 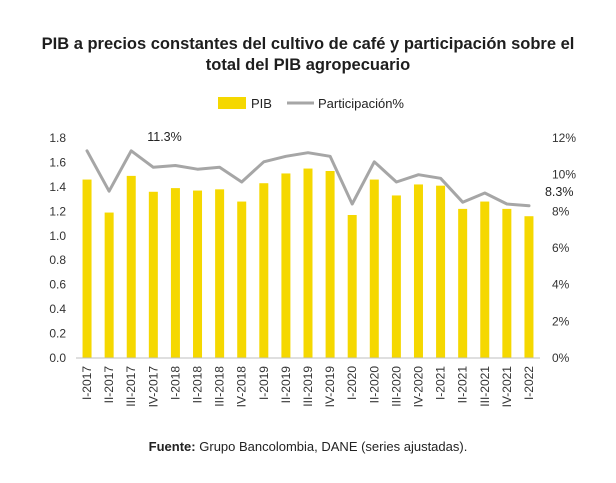 I want to click on y-left-tick-label: 0.4, so click(x=57, y=309).